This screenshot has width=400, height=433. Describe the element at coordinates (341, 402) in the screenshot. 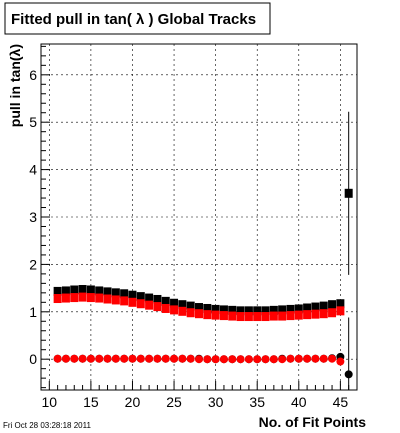

I see `x-tick-label: 45` at that location.